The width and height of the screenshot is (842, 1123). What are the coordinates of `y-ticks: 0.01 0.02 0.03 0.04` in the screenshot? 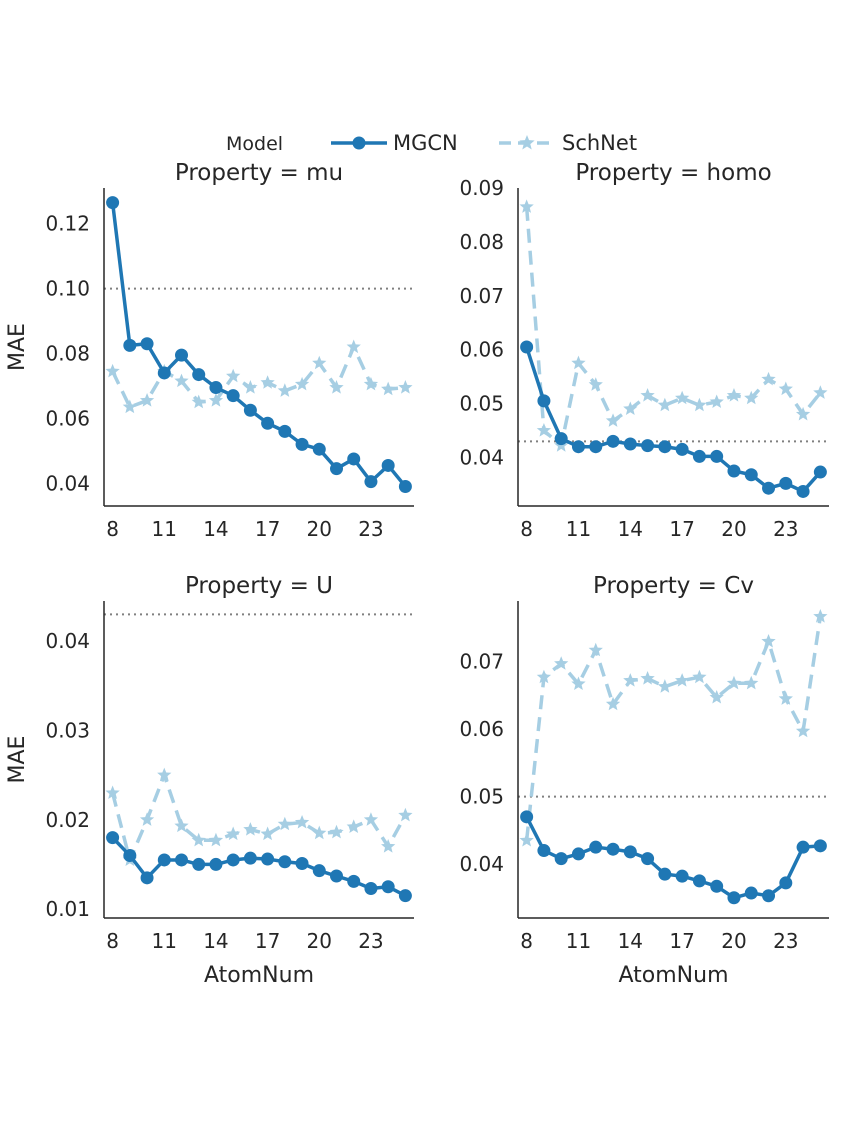 It's located at (67, 775).